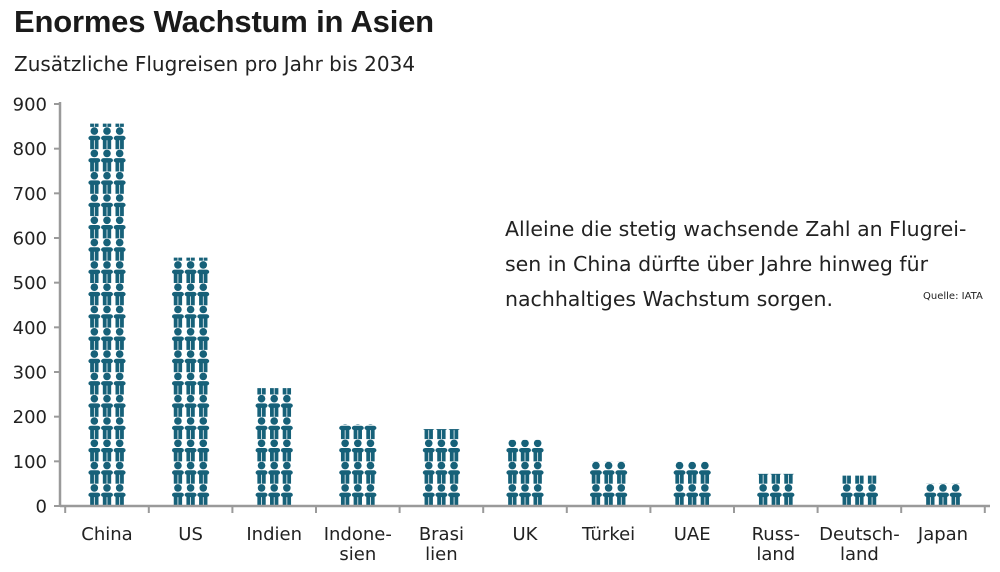  I want to click on category-label: Türkei, so click(608, 534).